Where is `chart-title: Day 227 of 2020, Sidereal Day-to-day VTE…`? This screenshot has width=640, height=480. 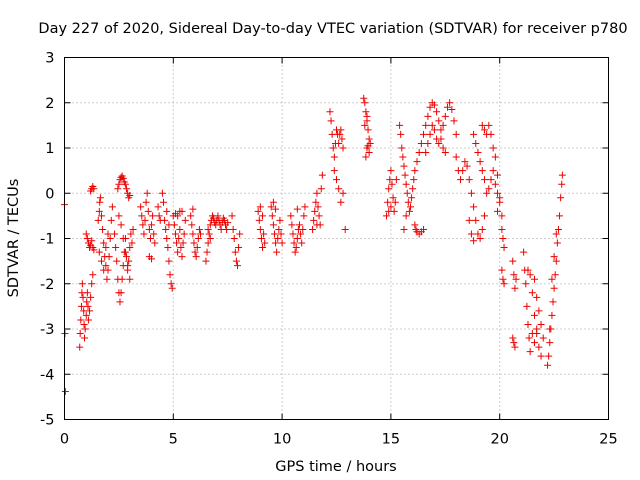
chart-title: Day 227 of 2020, Sidereal Day-to-day VTE… is located at coordinates (332, 29).